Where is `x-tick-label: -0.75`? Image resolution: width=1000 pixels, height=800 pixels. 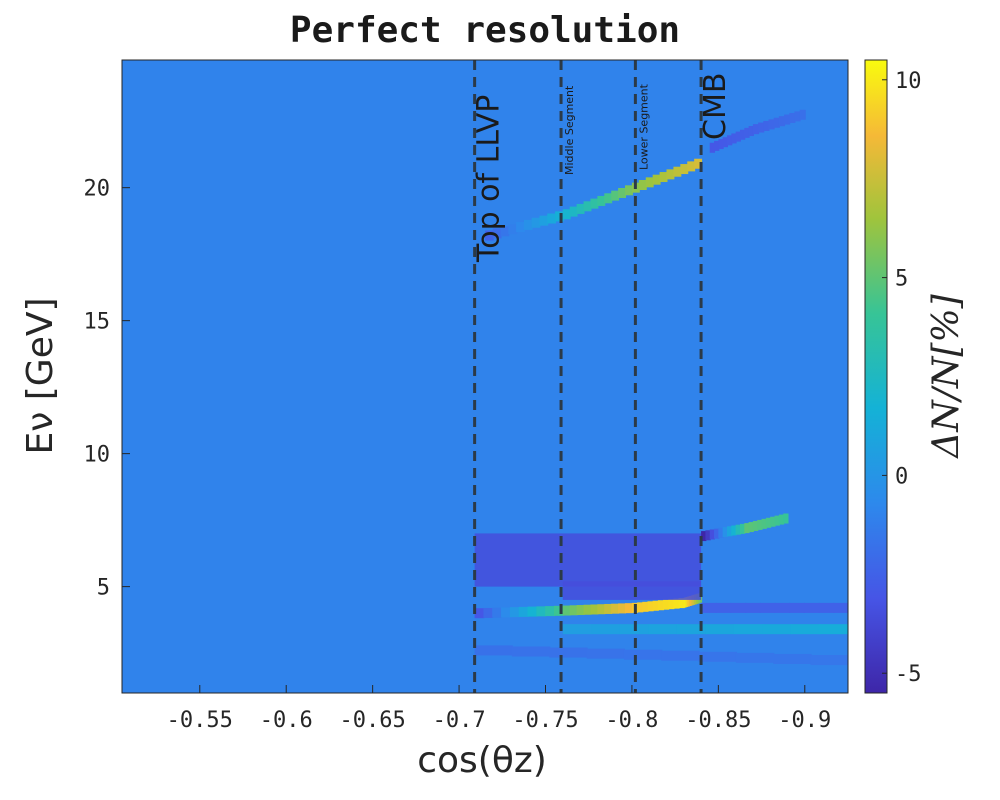 x-tick-label: -0.75 is located at coordinates (545, 720).